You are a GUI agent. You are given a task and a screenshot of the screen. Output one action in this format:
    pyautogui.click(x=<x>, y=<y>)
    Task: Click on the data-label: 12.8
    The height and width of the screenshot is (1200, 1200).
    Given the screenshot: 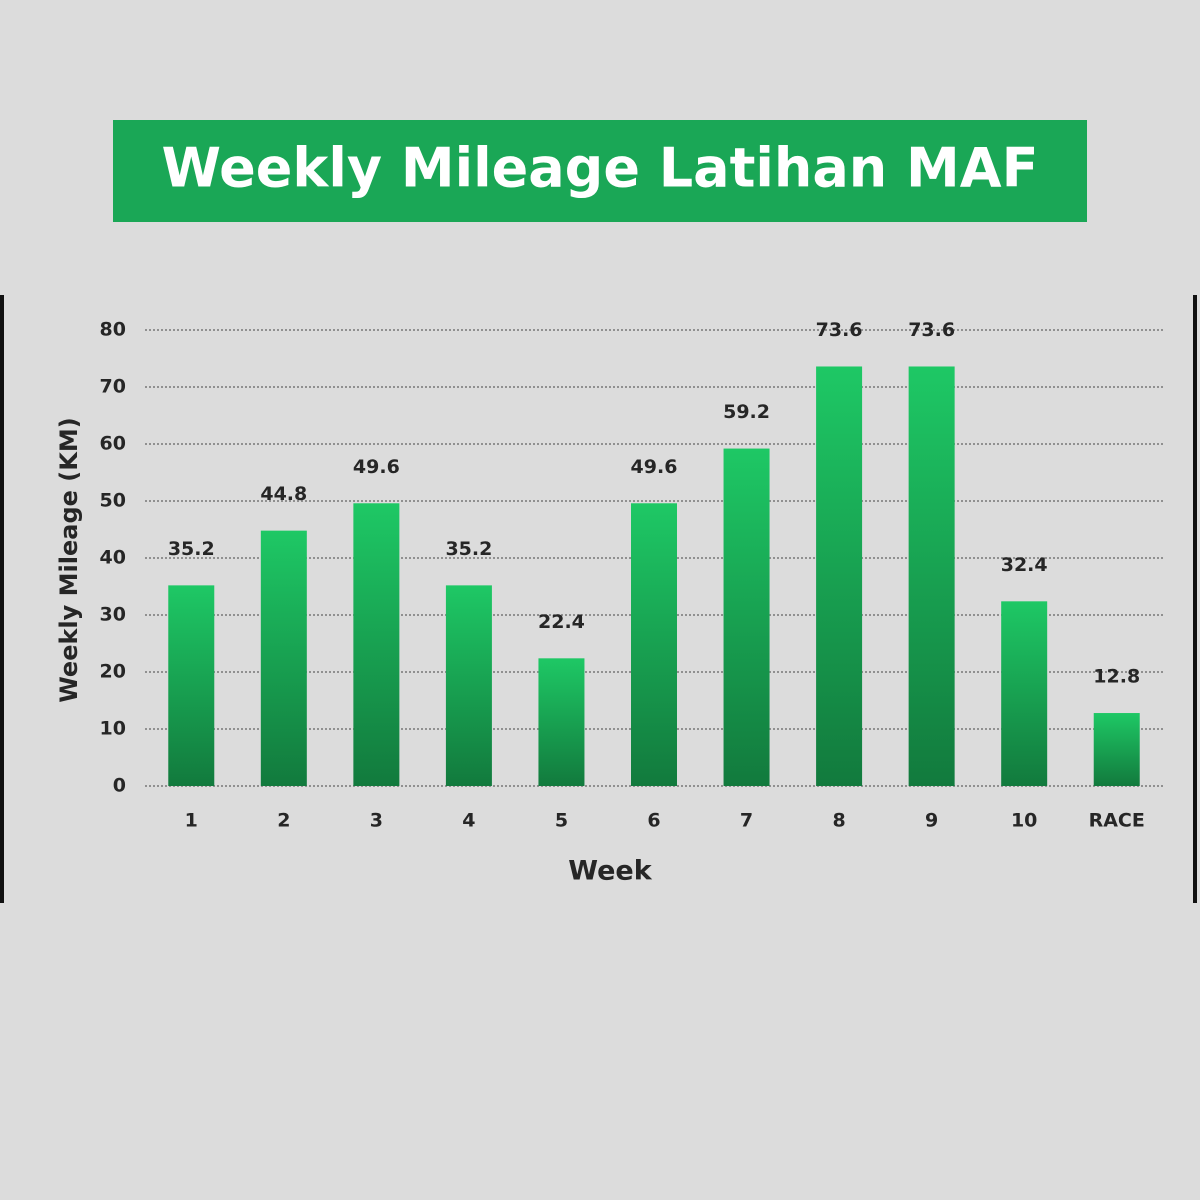 What is the action you would take?
    pyautogui.click(x=1116, y=677)
    